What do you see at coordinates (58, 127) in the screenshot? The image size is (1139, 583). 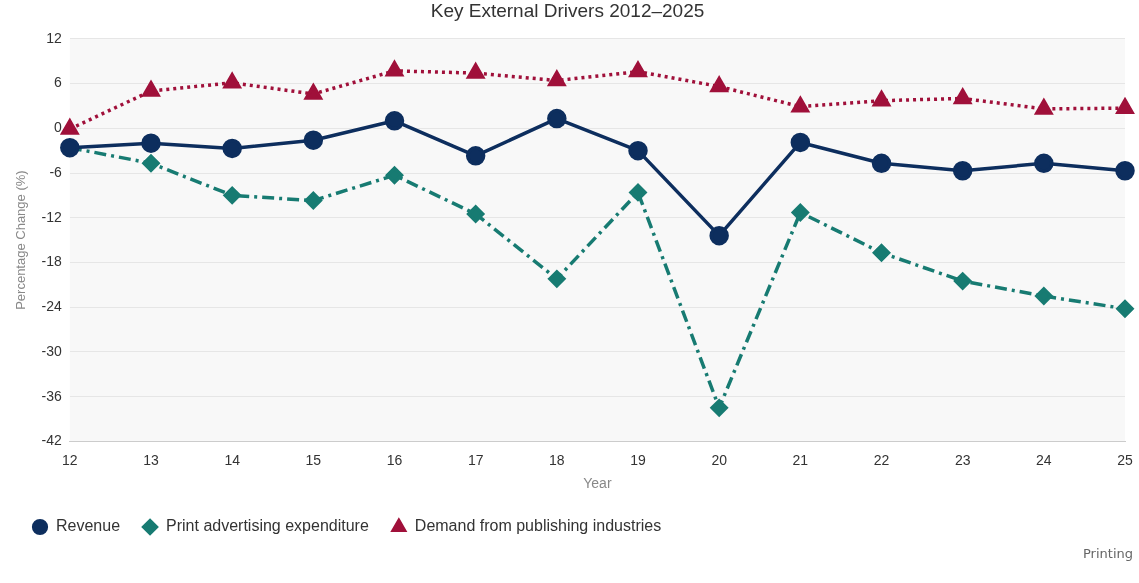 I see `y-tick-label: 0` at bounding box center [58, 127].